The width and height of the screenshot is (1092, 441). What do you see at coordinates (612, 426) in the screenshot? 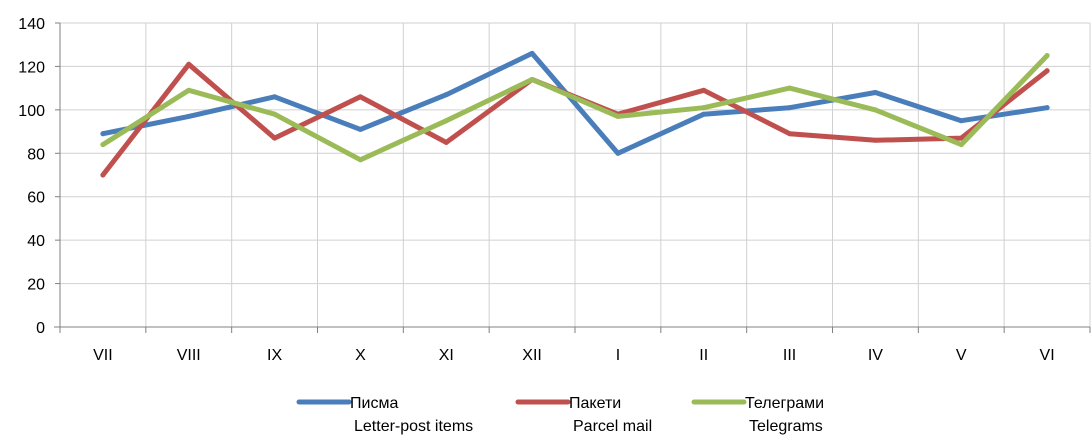
I see `legend-label-en-2: Parcel mail` at bounding box center [612, 426].